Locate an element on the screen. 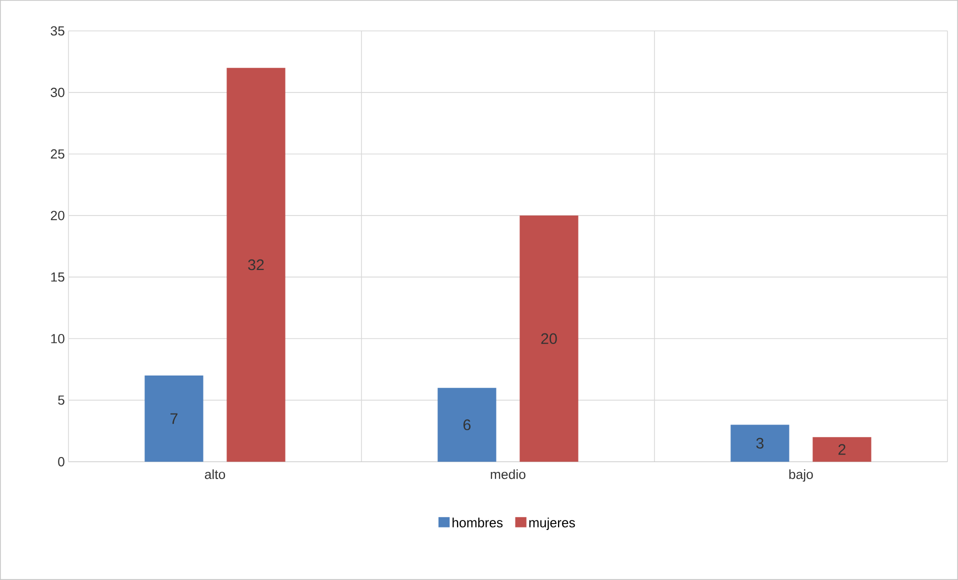 The image size is (958, 580). legend-label: mujeres is located at coordinates (552, 524).